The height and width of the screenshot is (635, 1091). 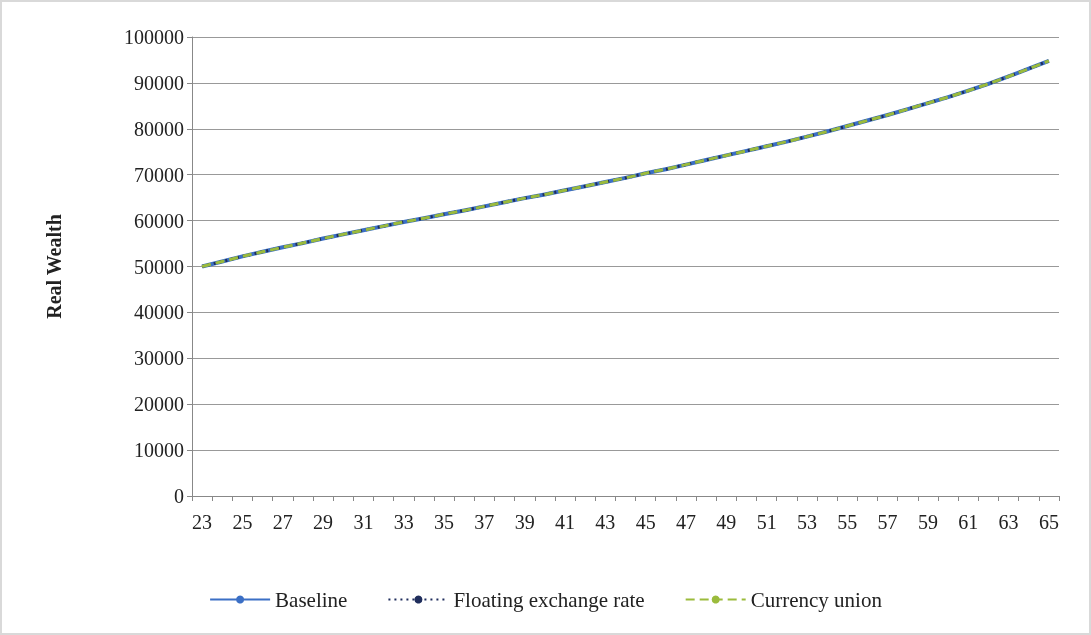 What do you see at coordinates (685, 522) in the screenshot?
I see `x-tick-label: 47` at bounding box center [685, 522].